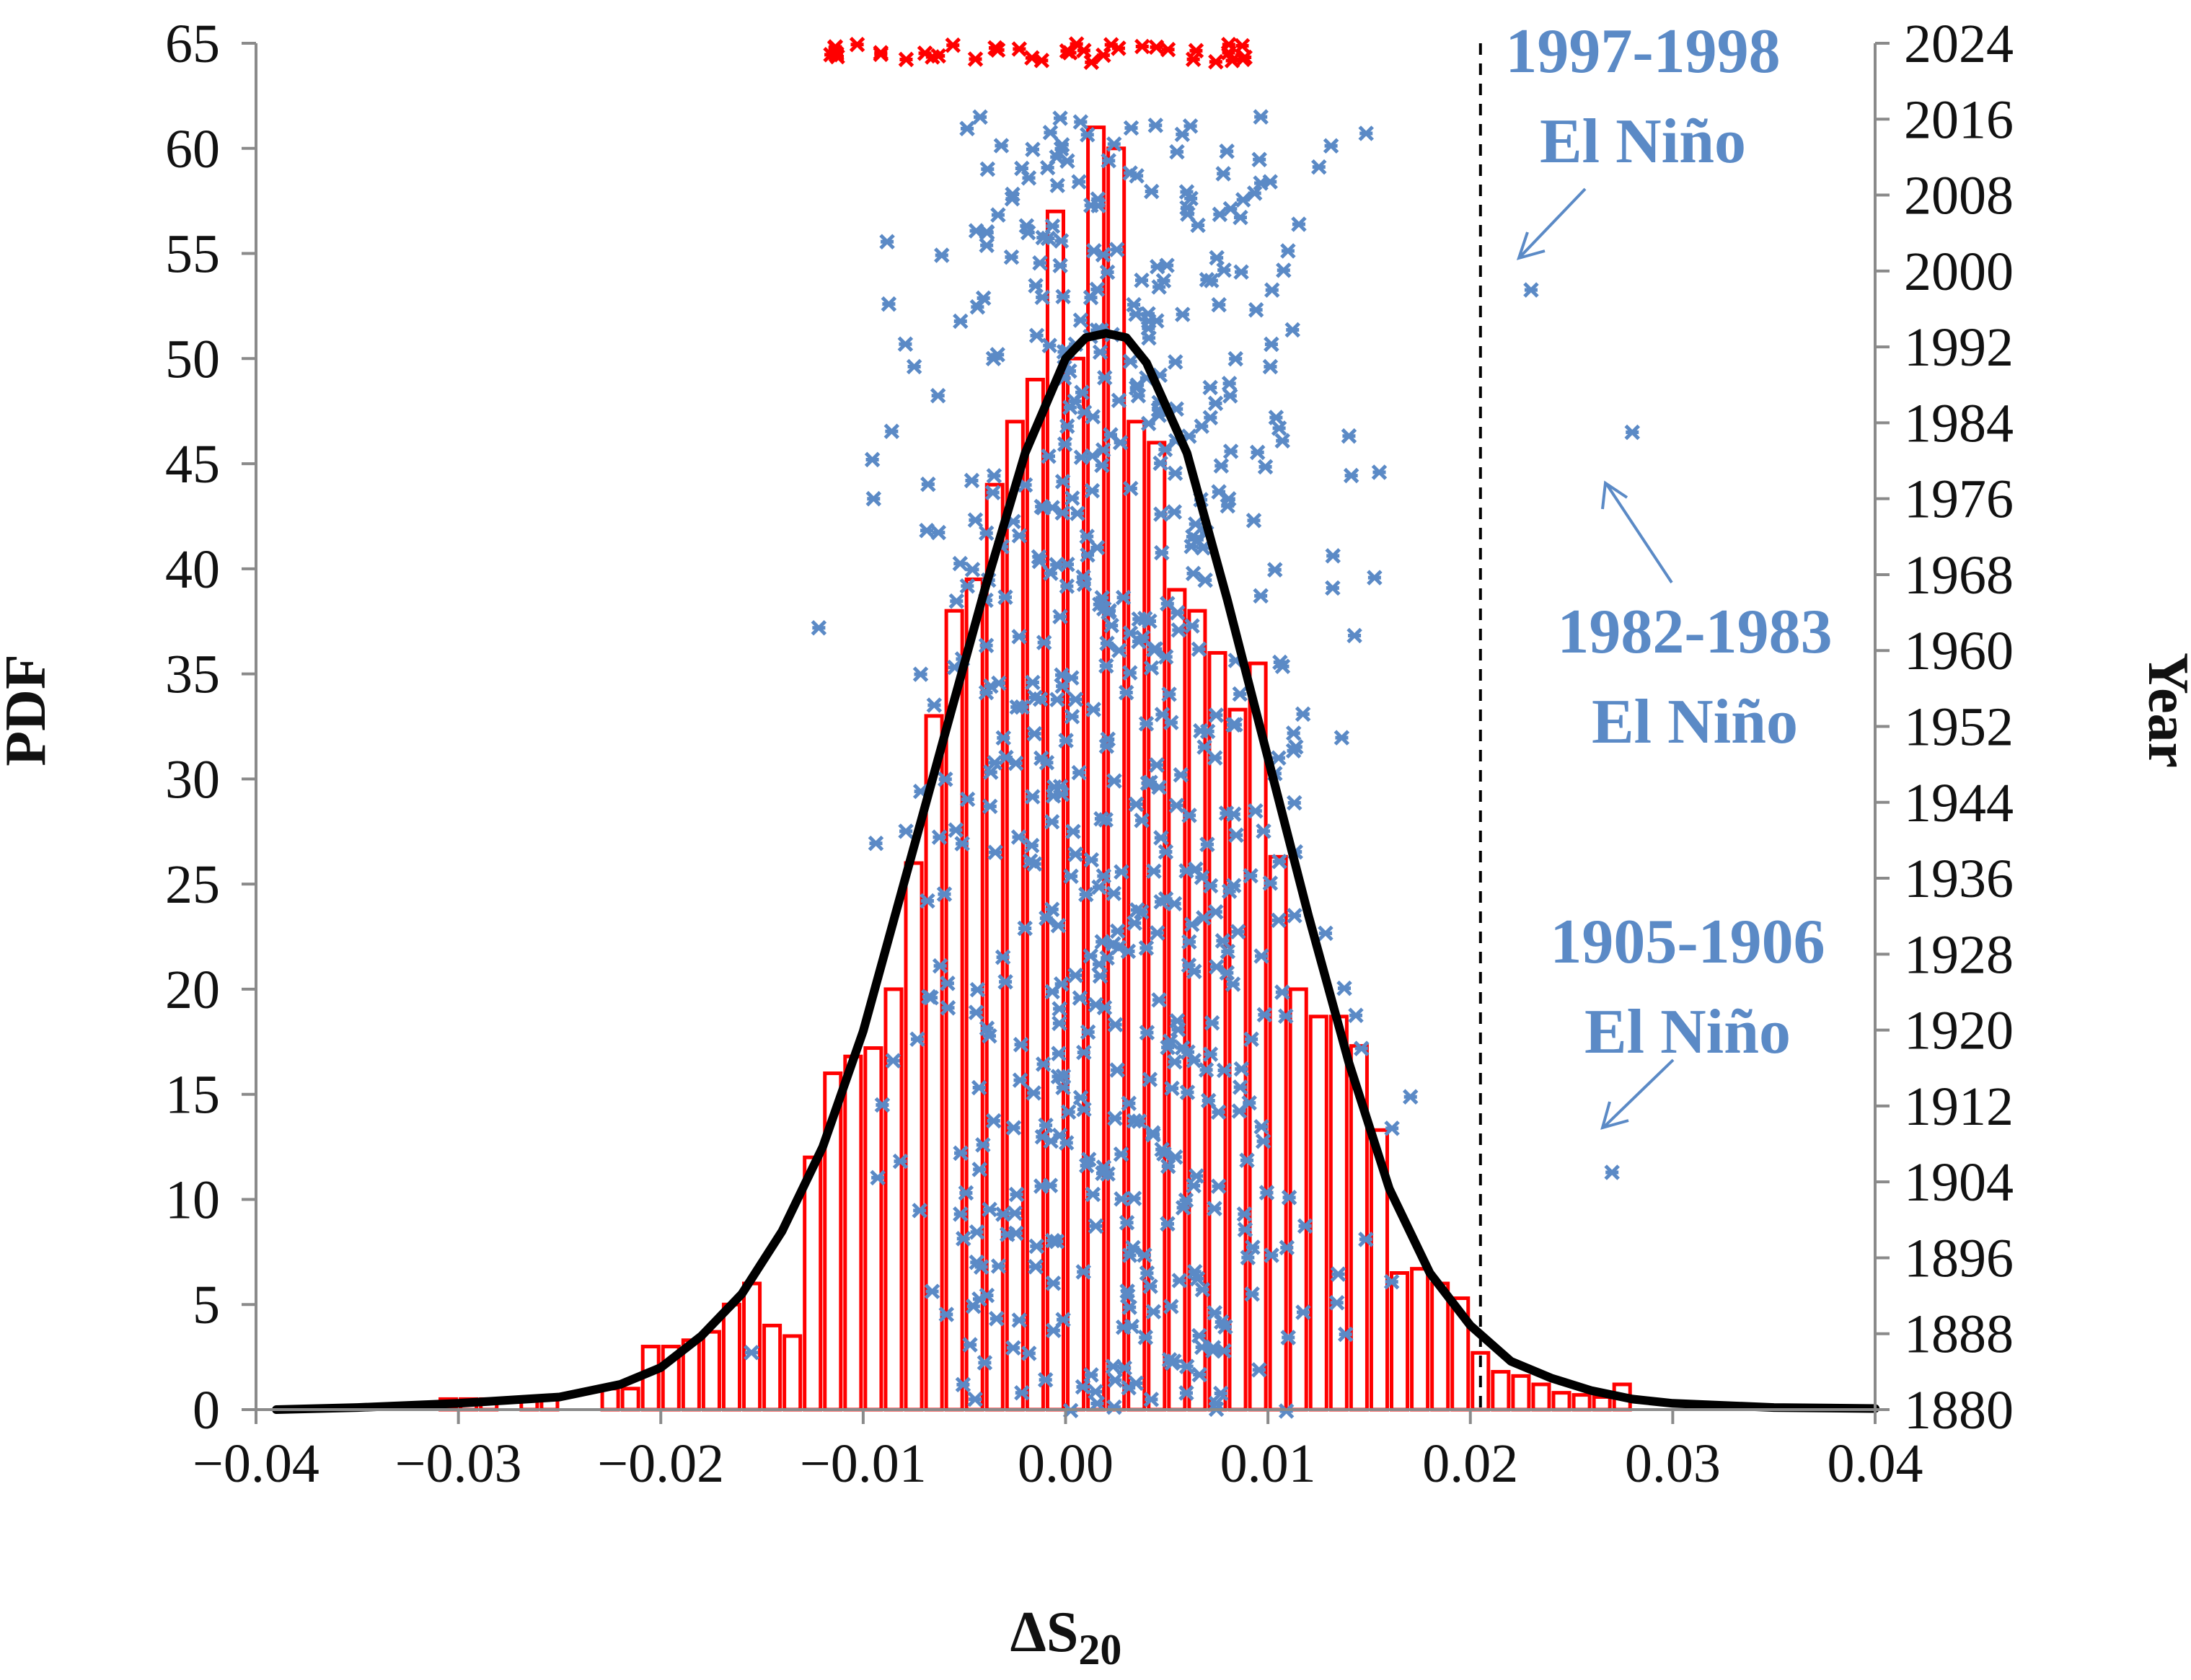  Describe the element at coordinates (193, 44) in the screenshot. I see `y-left-tick-label: 65` at that location.